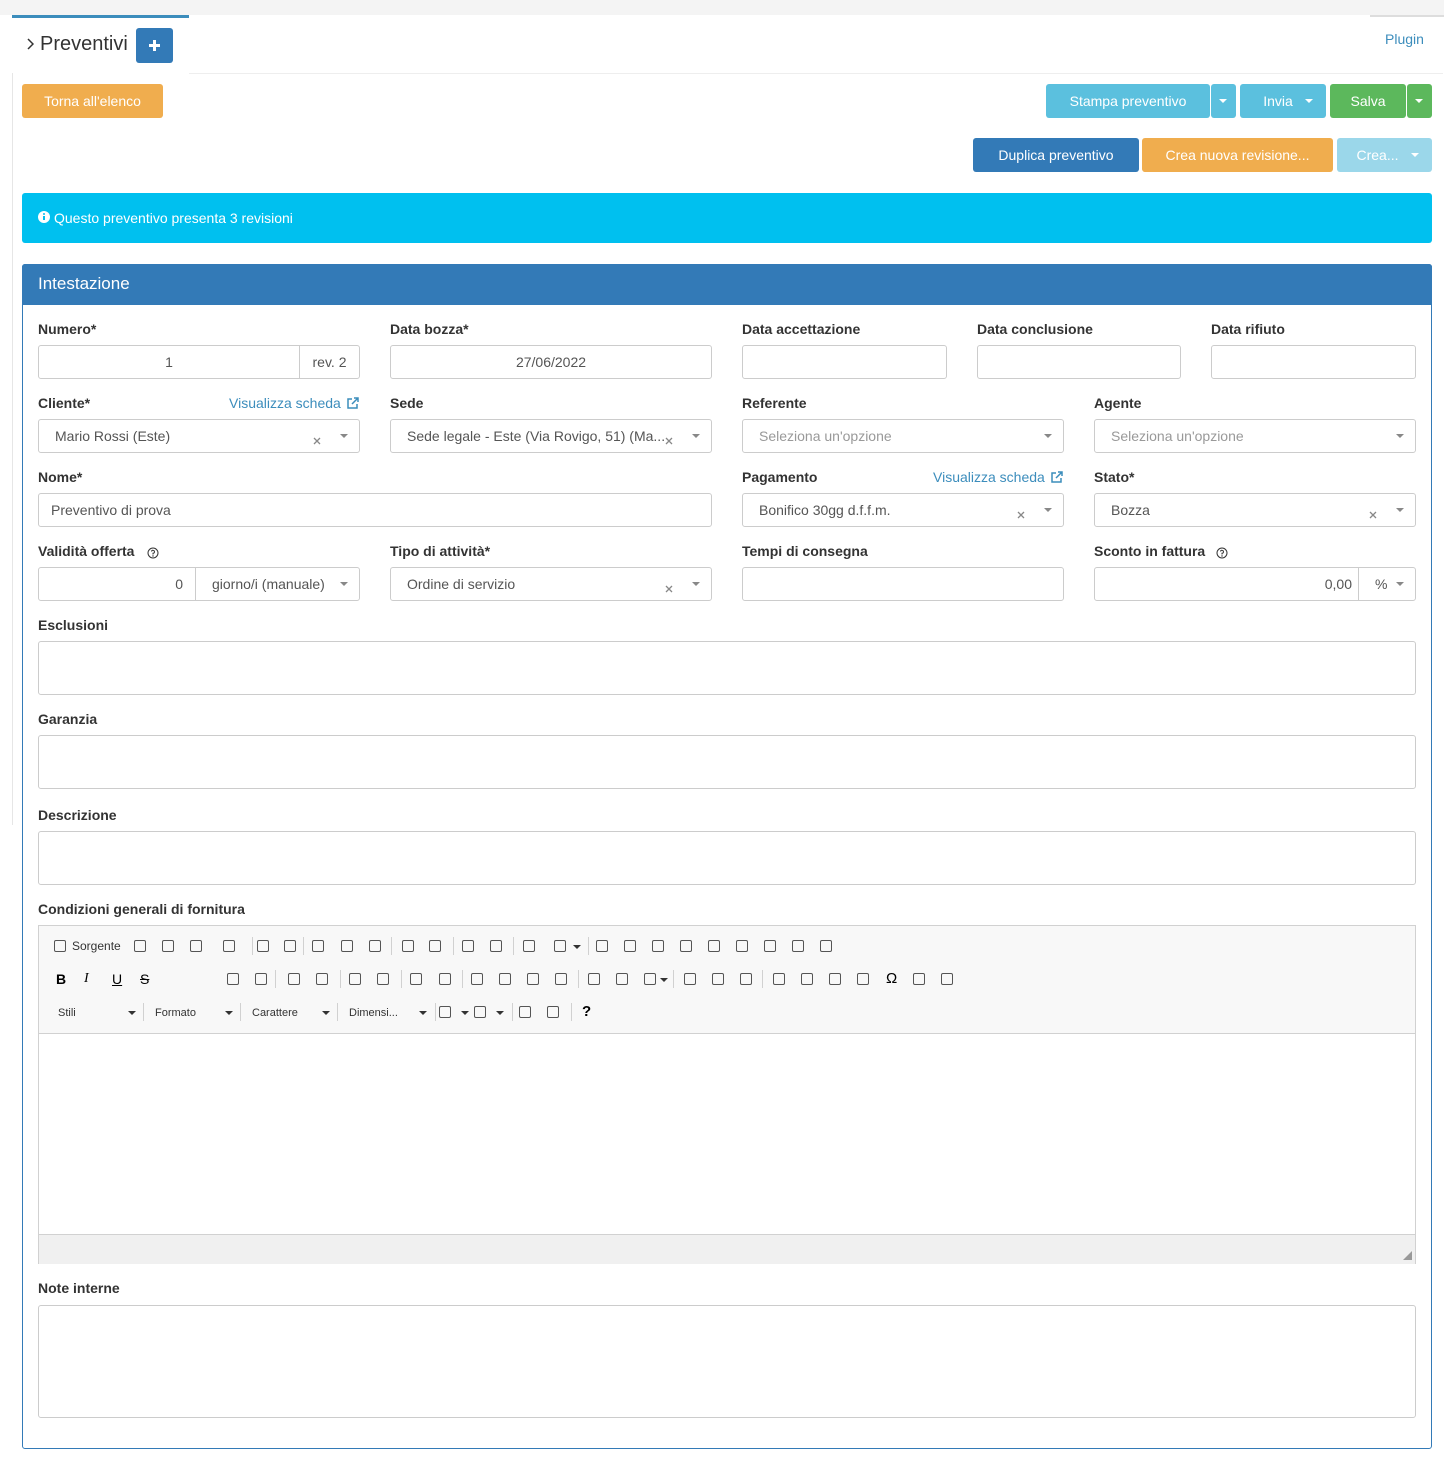 The height and width of the screenshot is (1460, 1444). What do you see at coordinates (92, 101) in the screenshot?
I see `back-button: Torna all'elenco` at bounding box center [92, 101].